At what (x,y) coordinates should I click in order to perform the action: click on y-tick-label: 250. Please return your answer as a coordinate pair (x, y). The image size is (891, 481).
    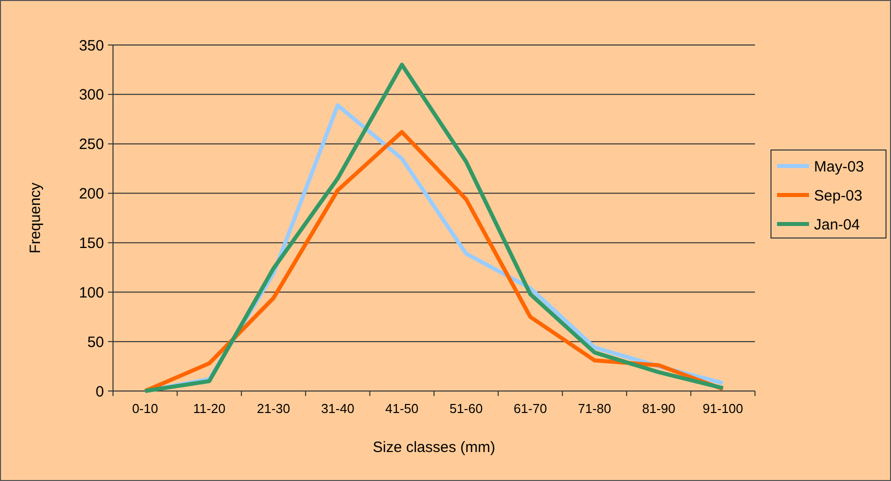
    Looking at the image, I should click on (91, 145).